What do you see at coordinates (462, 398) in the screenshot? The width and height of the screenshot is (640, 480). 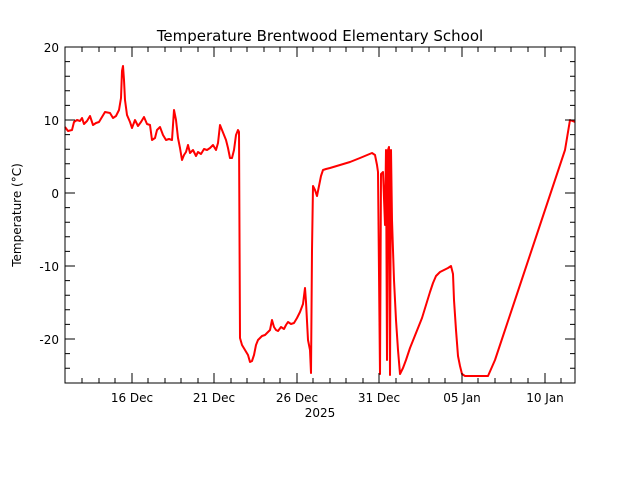 I see `x-tick-label: 05 Jan` at bounding box center [462, 398].